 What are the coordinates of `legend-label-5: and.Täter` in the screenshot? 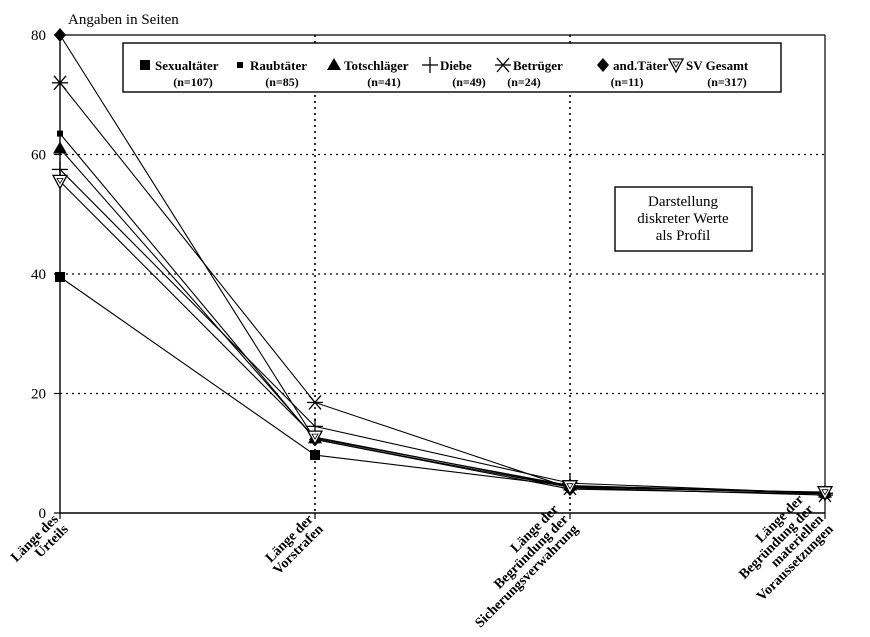 It's located at (640, 65).